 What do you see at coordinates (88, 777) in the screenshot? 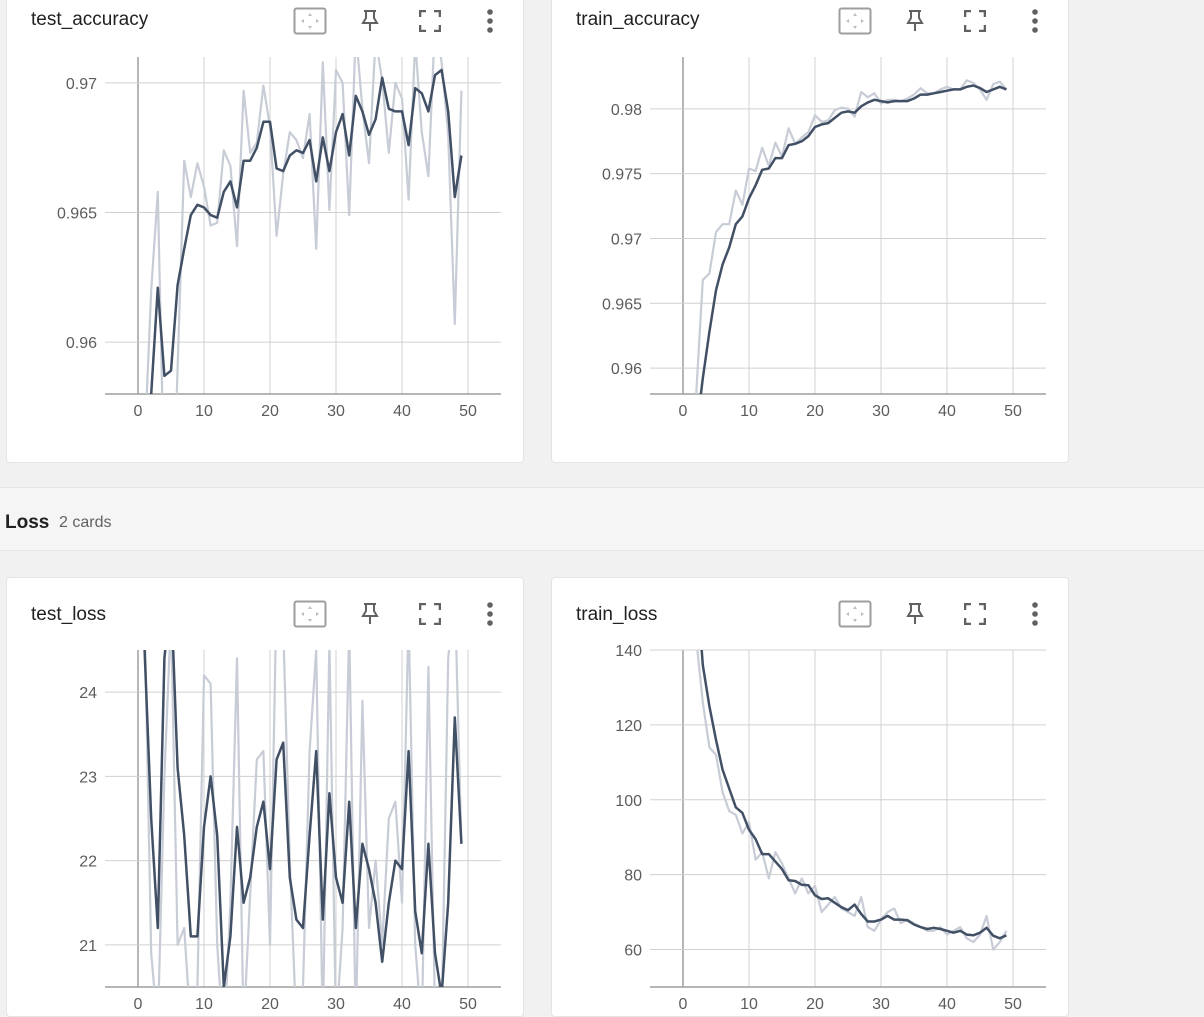
I see `y-tick-label: 23` at bounding box center [88, 777].